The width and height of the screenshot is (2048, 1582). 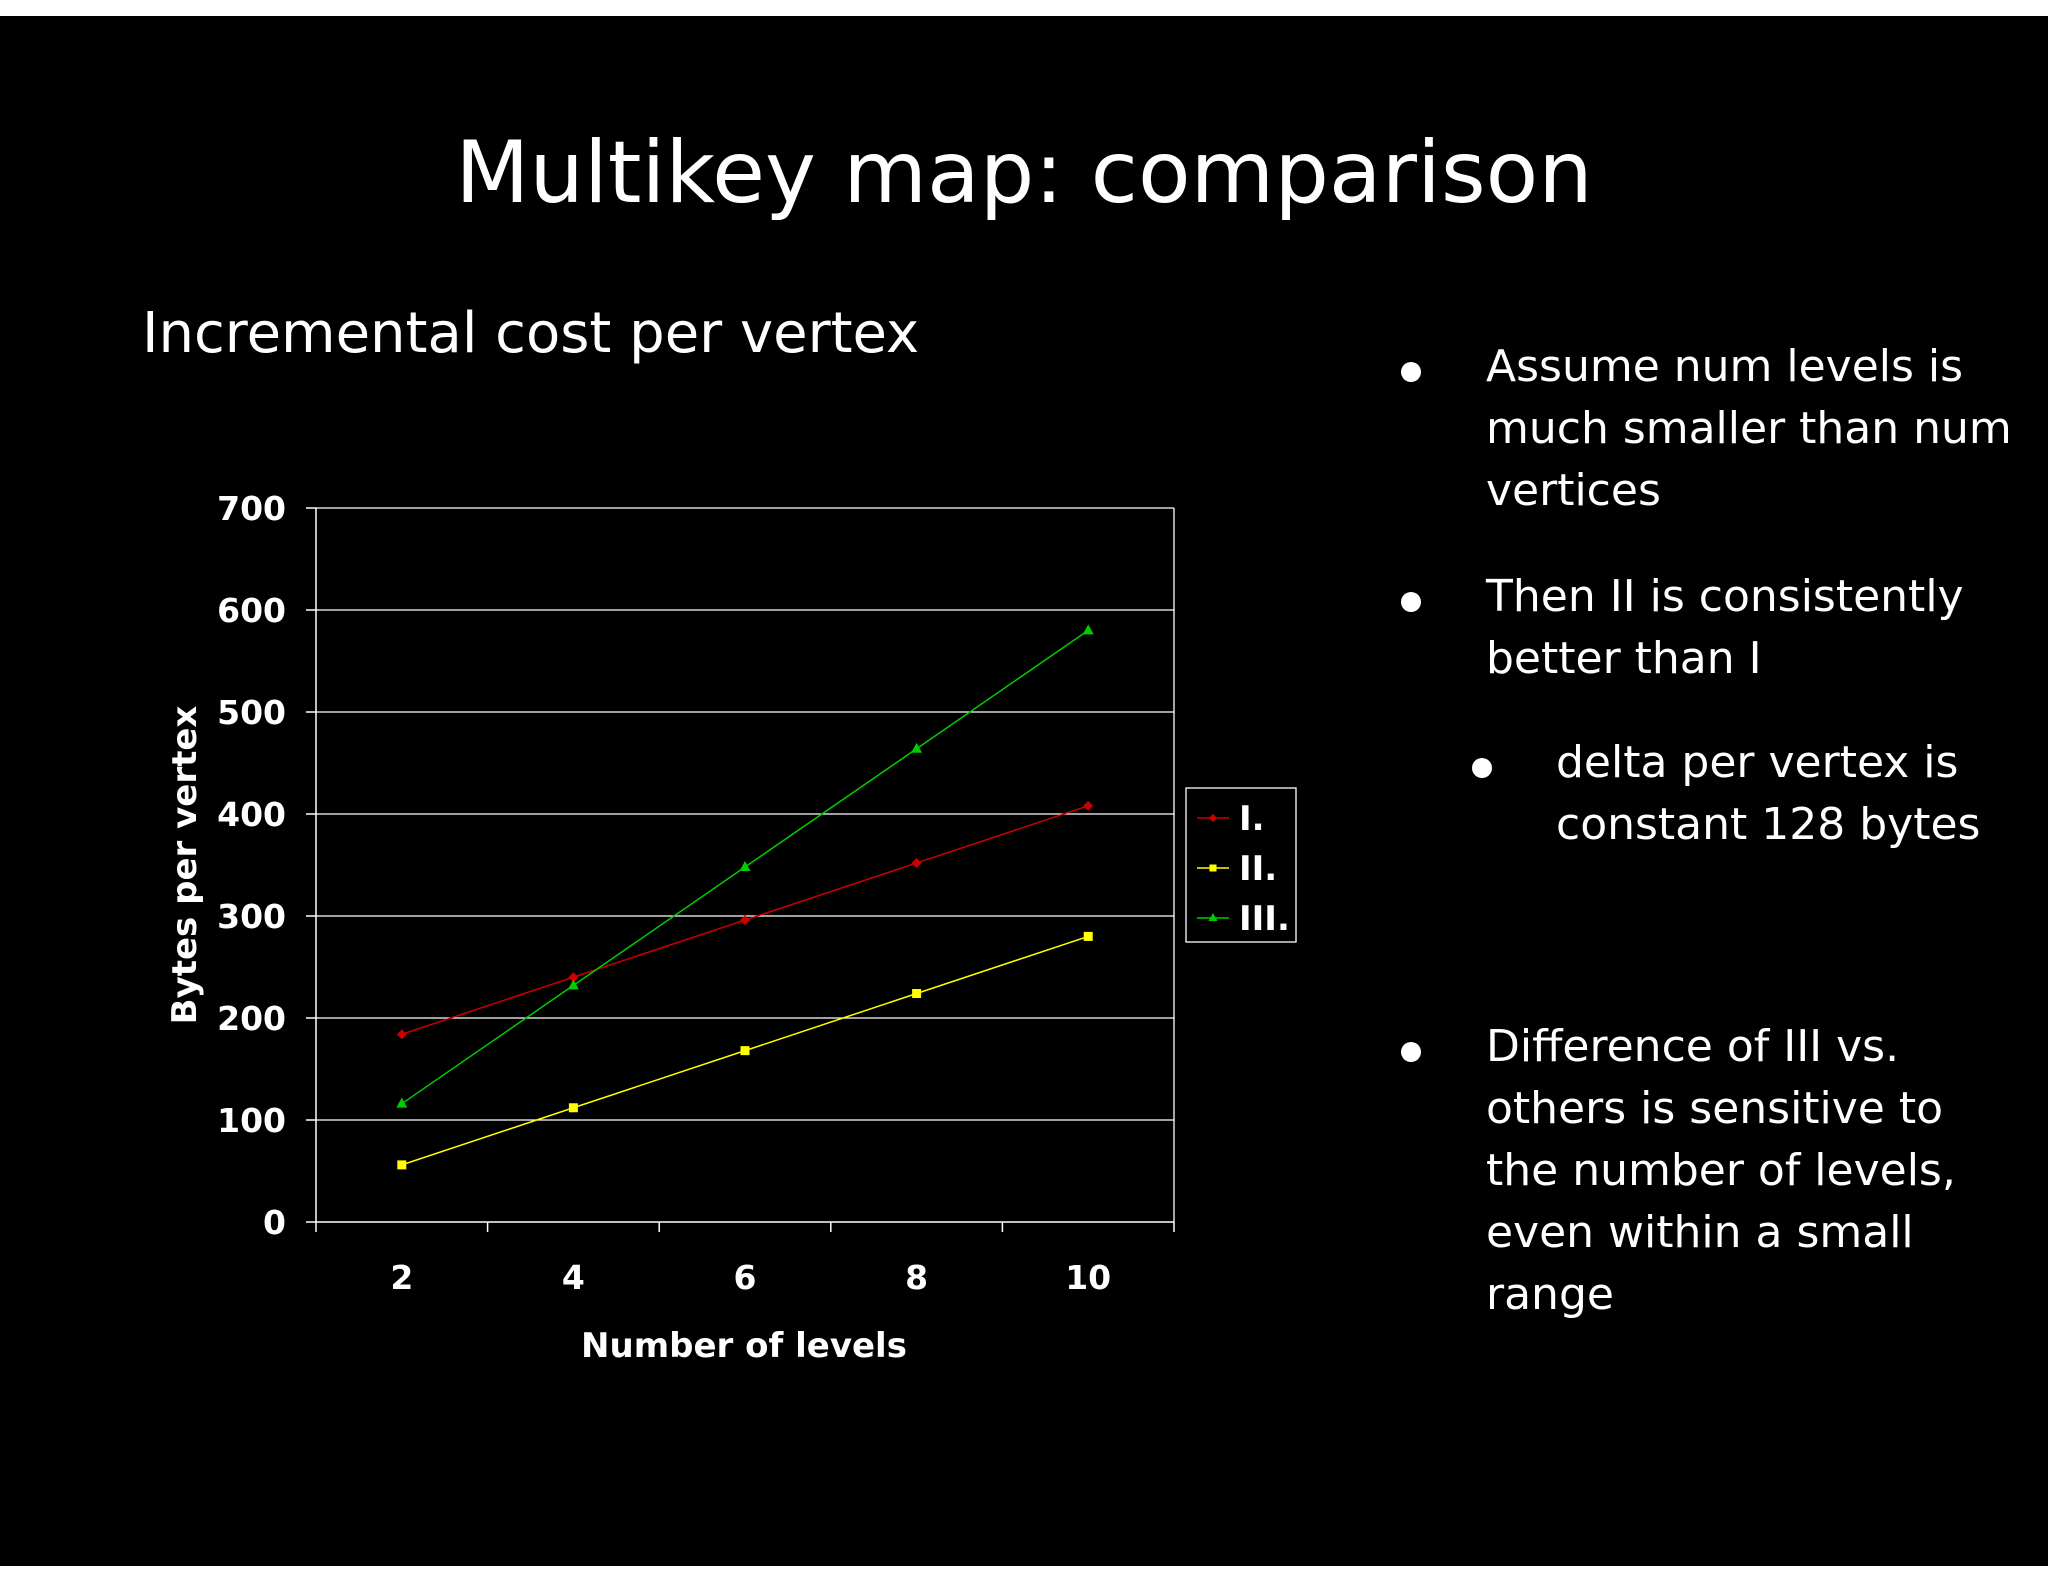 I want to click on y-tick-label: 200, so click(x=251, y=1018).